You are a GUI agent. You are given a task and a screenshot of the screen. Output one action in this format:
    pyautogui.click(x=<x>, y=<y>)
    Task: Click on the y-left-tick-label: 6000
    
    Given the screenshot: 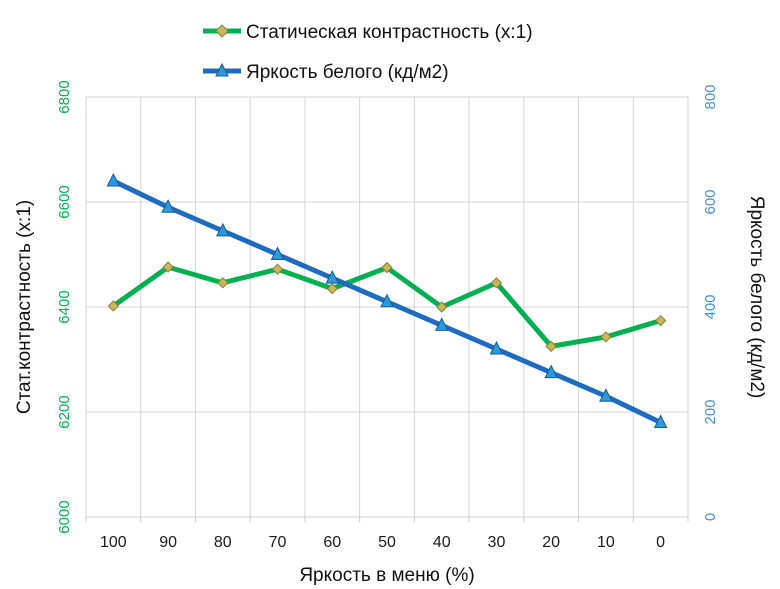 What is the action you would take?
    pyautogui.click(x=64, y=516)
    